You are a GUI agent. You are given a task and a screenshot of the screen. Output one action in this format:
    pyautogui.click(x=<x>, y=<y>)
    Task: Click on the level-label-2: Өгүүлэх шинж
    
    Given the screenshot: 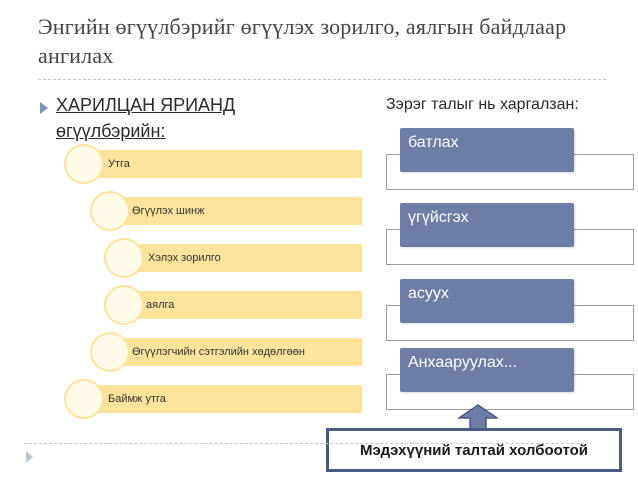 What is the action you would take?
    pyautogui.click(x=168, y=211)
    